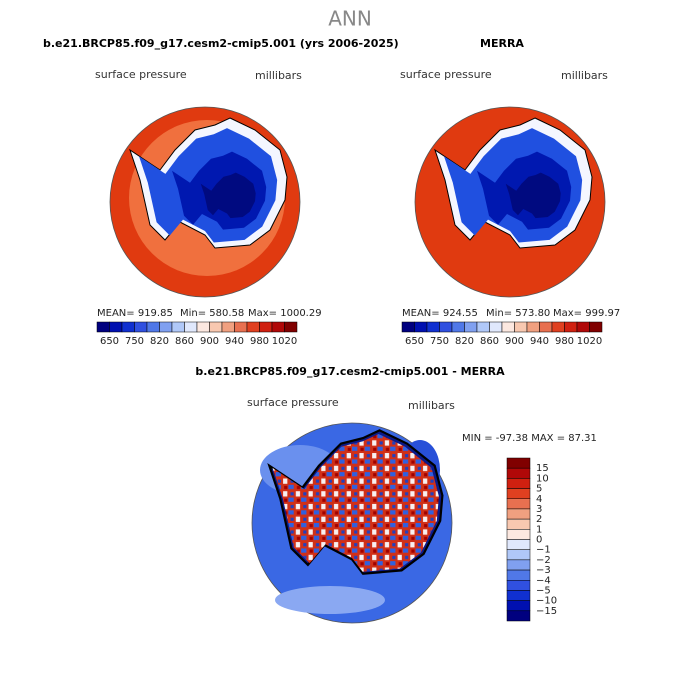 Image resolution: width=700 pixels, height=700 pixels. I want to click on stat: MEAN= 924.55, so click(440, 313).